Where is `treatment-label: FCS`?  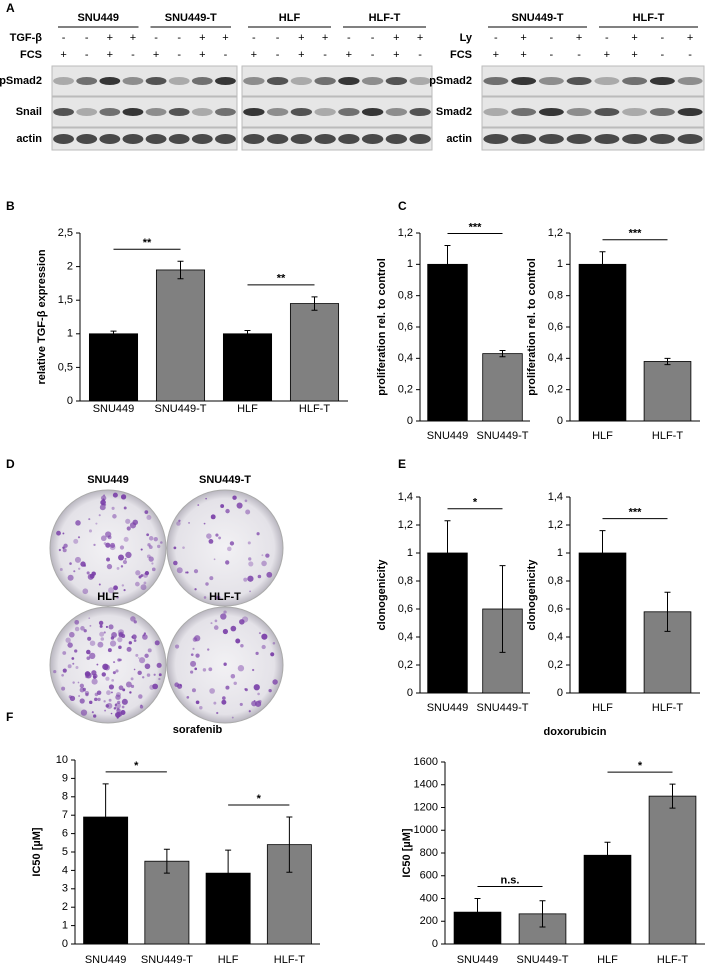 treatment-label: FCS is located at coordinates (31, 55).